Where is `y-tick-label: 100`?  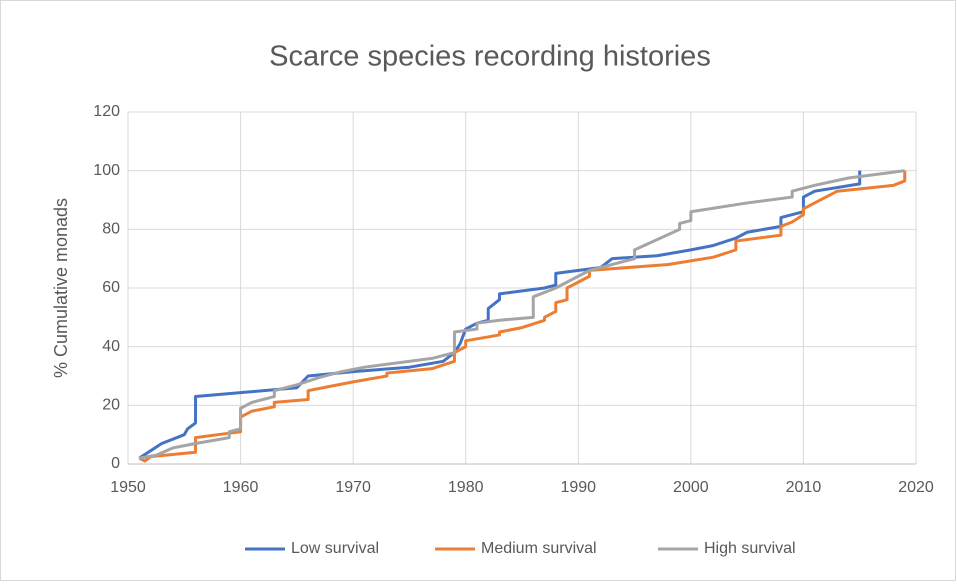 y-tick-label: 100 is located at coordinates (106, 170).